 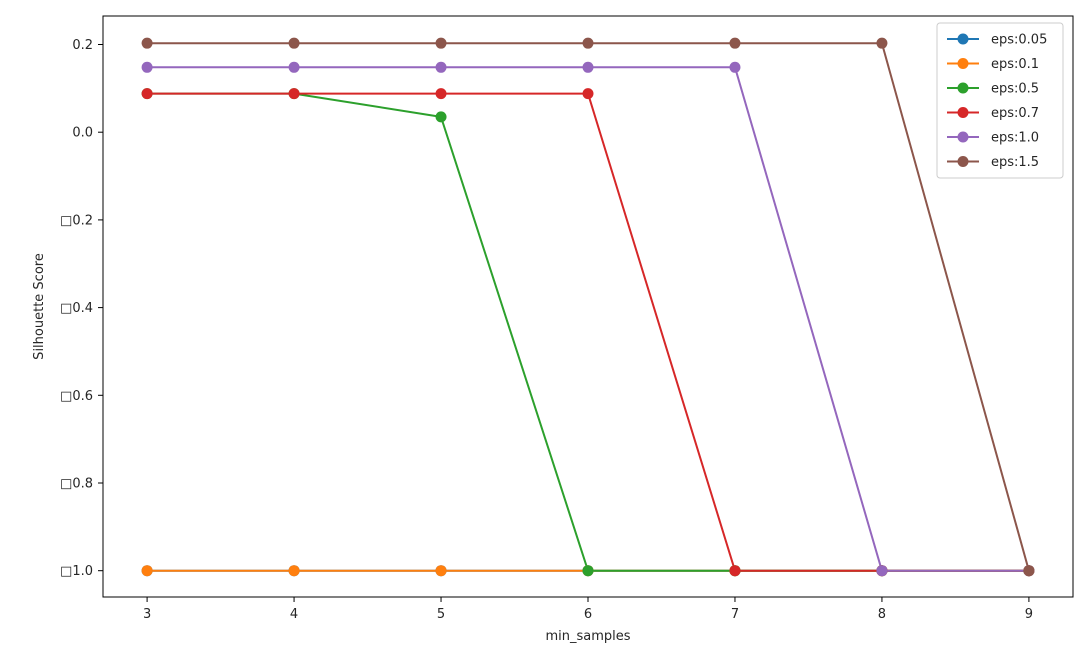 What do you see at coordinates (882, 614) in the screenshot?
I see `x-tick-label: 8` at bounding box center [882, 614].